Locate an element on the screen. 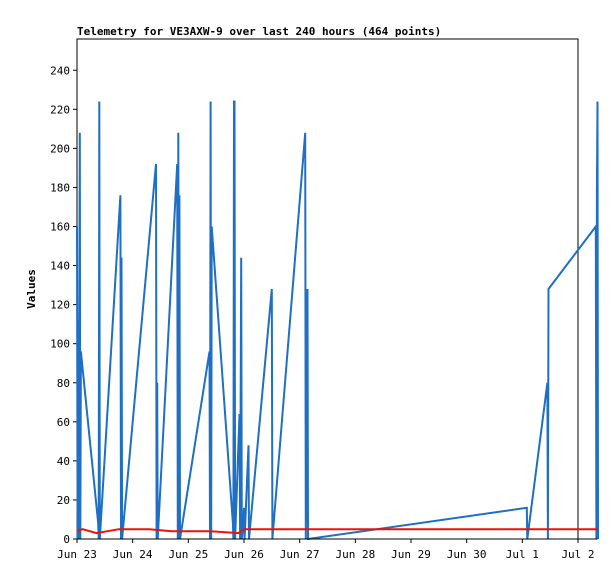  y-tick-label-80: 80 is located at coordinates (63, 383).